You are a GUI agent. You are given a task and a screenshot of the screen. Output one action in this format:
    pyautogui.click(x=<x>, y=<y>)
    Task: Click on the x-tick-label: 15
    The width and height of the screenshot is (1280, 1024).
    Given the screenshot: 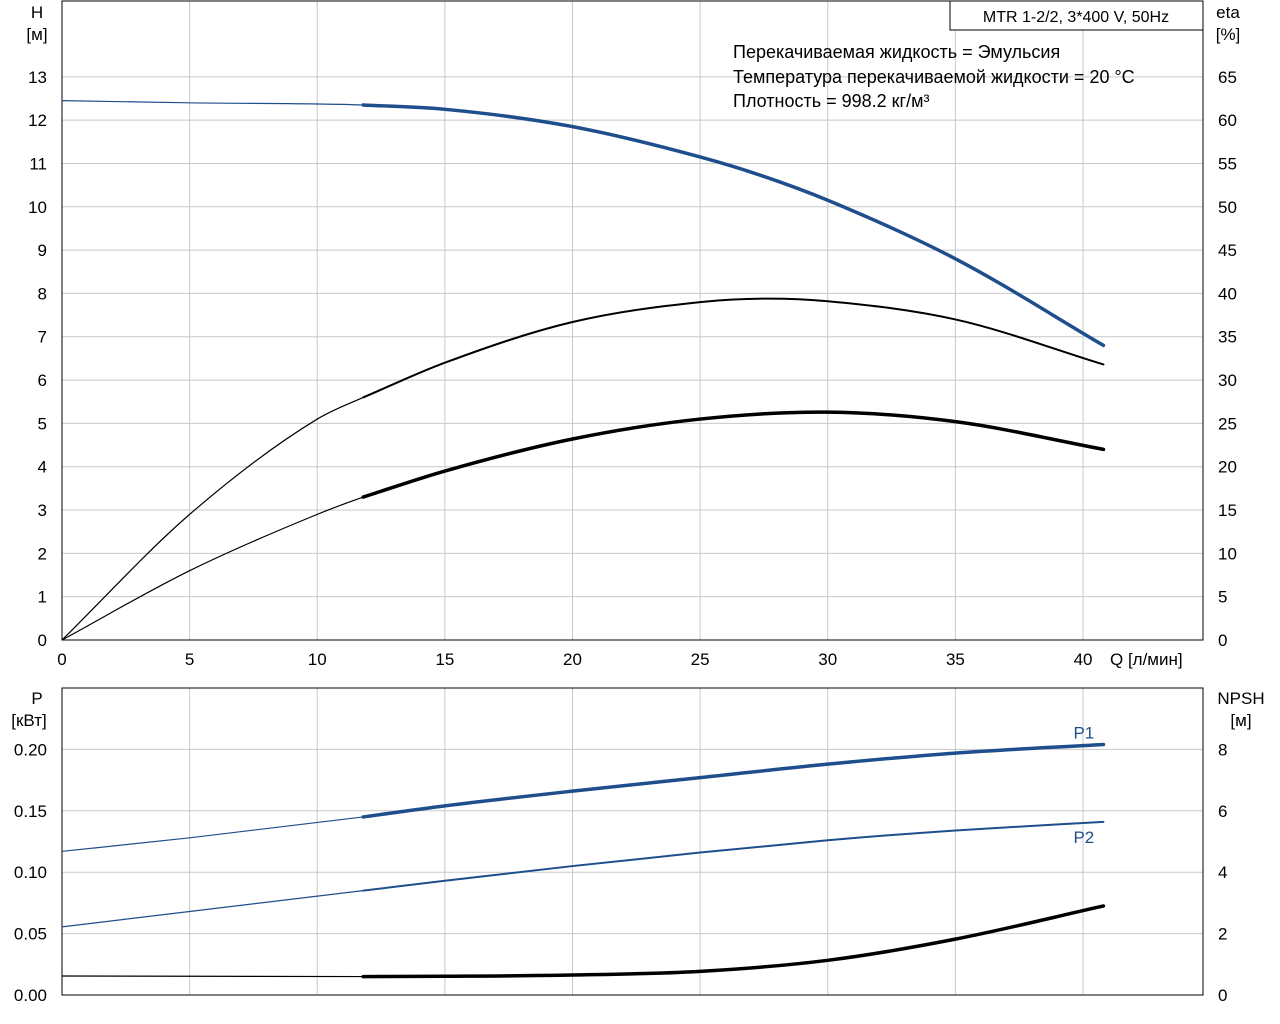 What is the action you would take?
    pyautogui.click(x=444, y=659)
    